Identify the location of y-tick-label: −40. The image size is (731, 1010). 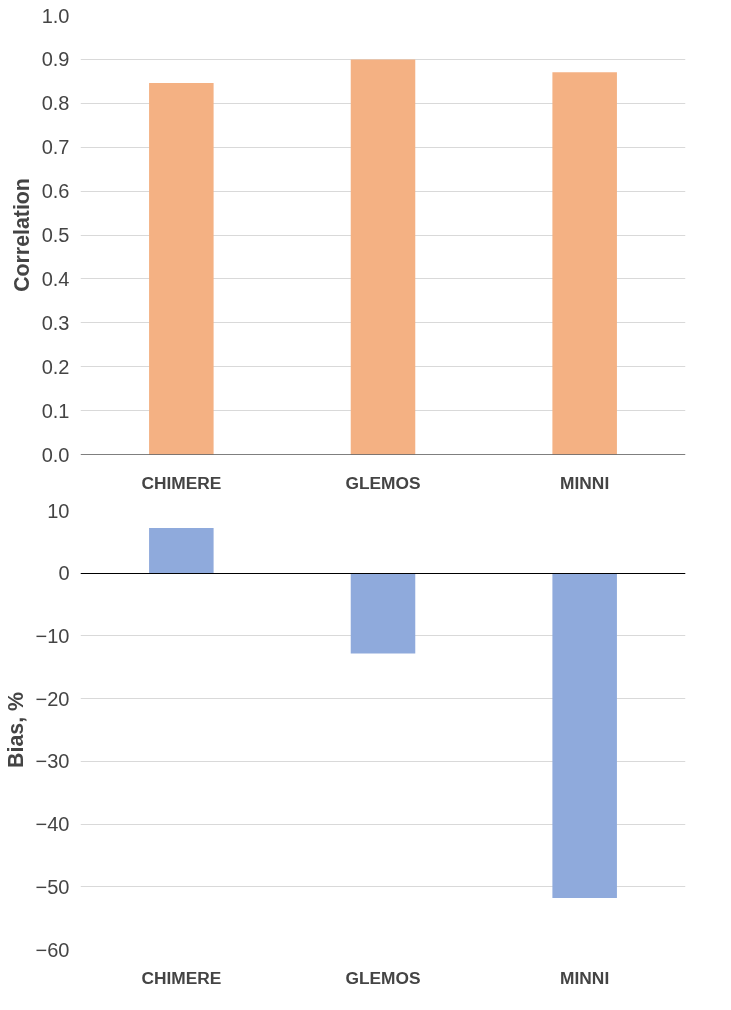
(52, 824).